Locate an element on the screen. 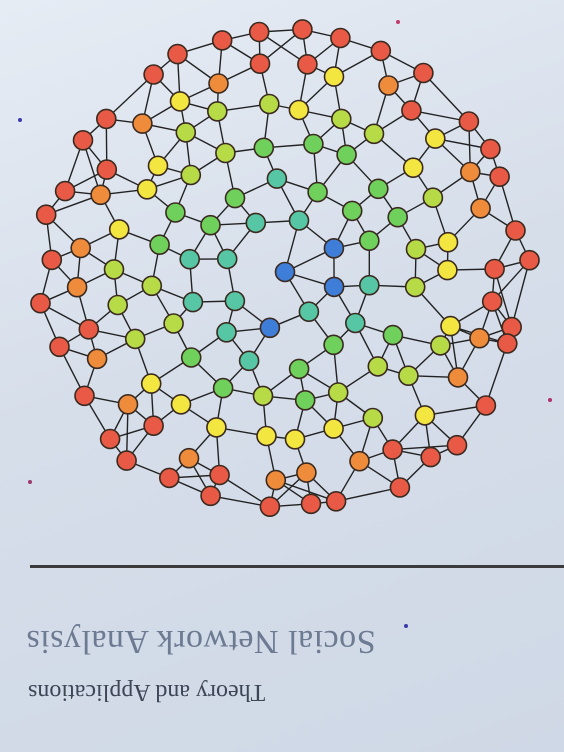 The image size is (564, 752). divider-rule is located at coordinates (297, 566).